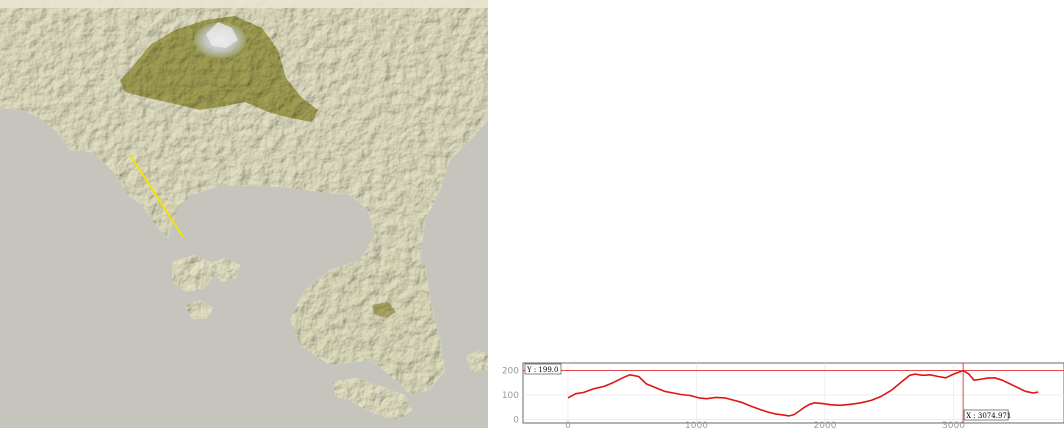  What do you see at coordinates (219, 69) in the screenshot?
I see `forest-highland` at bounding box center [219, 69].